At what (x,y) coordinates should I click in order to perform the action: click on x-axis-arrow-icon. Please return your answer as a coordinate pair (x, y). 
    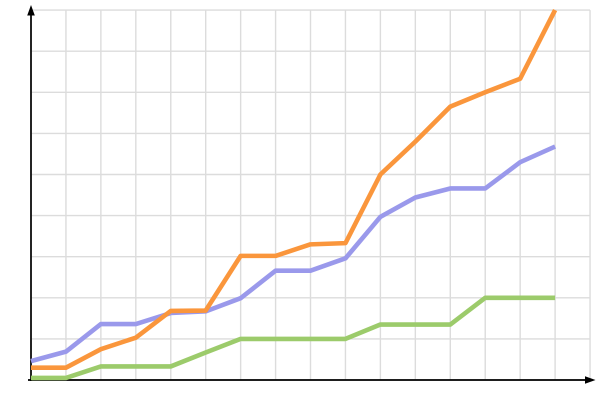
    Looking at the image, I should click on (590, 380).